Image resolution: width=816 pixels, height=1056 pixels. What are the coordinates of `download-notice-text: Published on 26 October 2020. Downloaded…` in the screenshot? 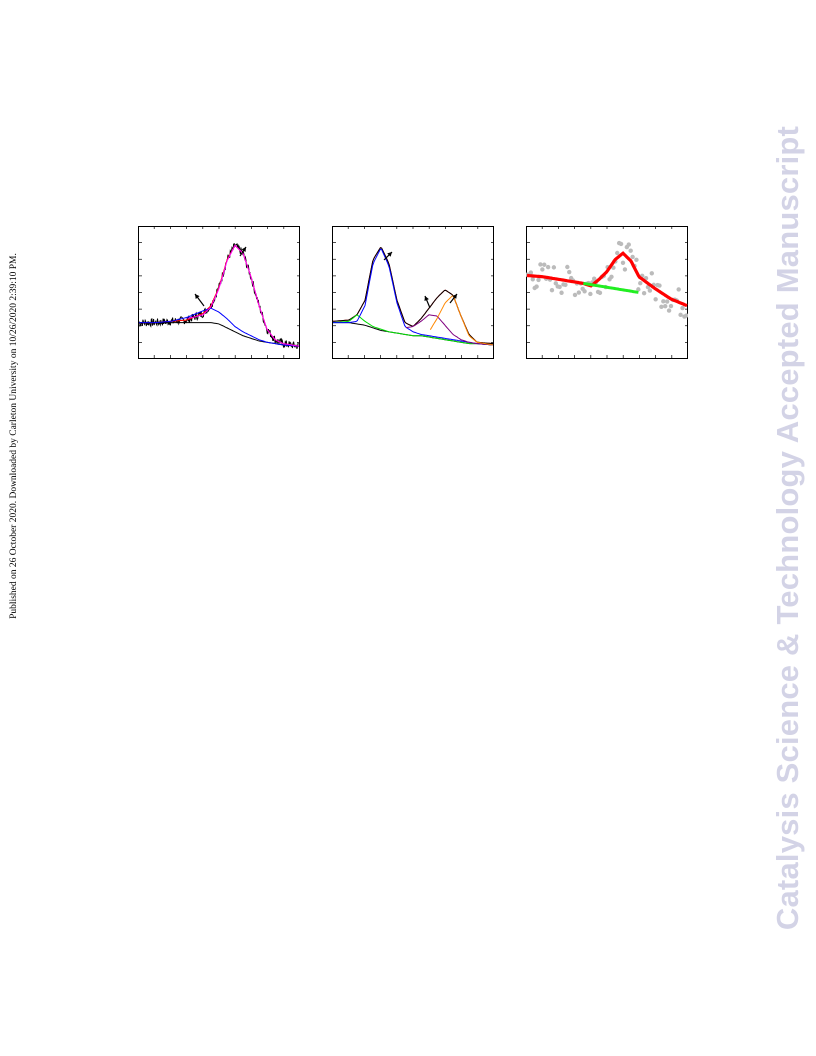 It's located at (14, 436).